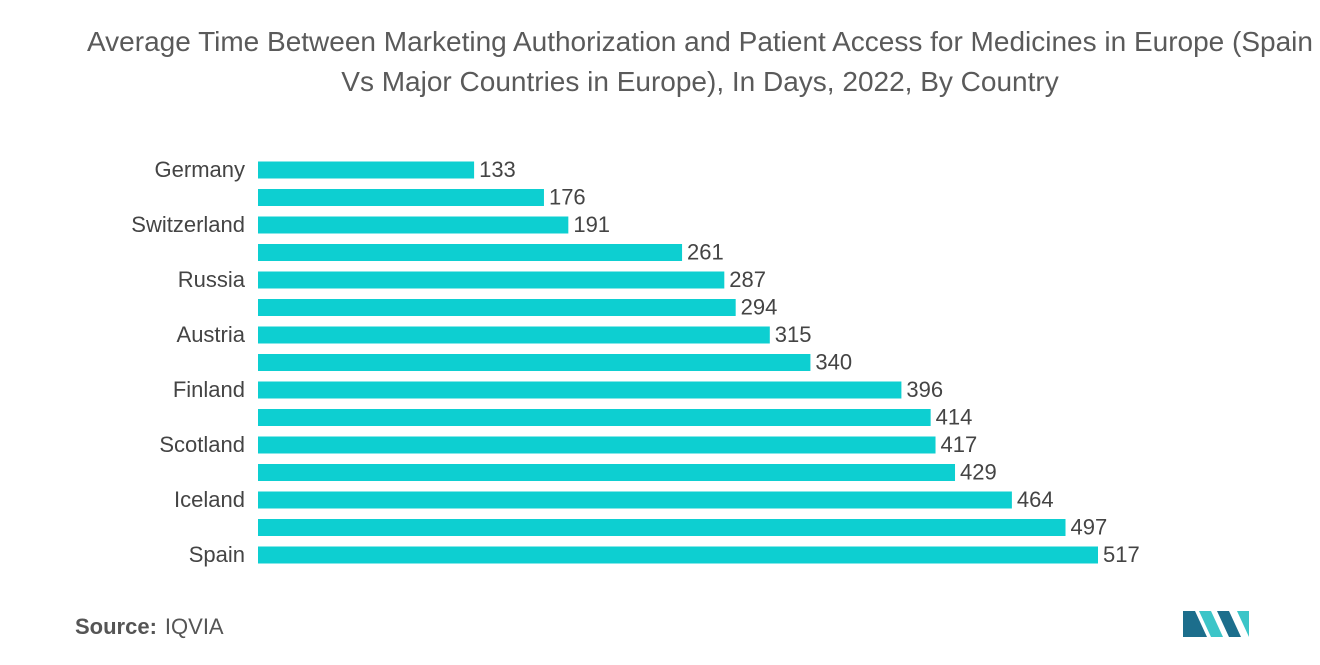 The width and height of the screenshot is (1320, 665). What do you see at coordinates (188, 224) in the screenshot?
I see `y-tick-label: Switzerland` at bounding box center [188, 224].